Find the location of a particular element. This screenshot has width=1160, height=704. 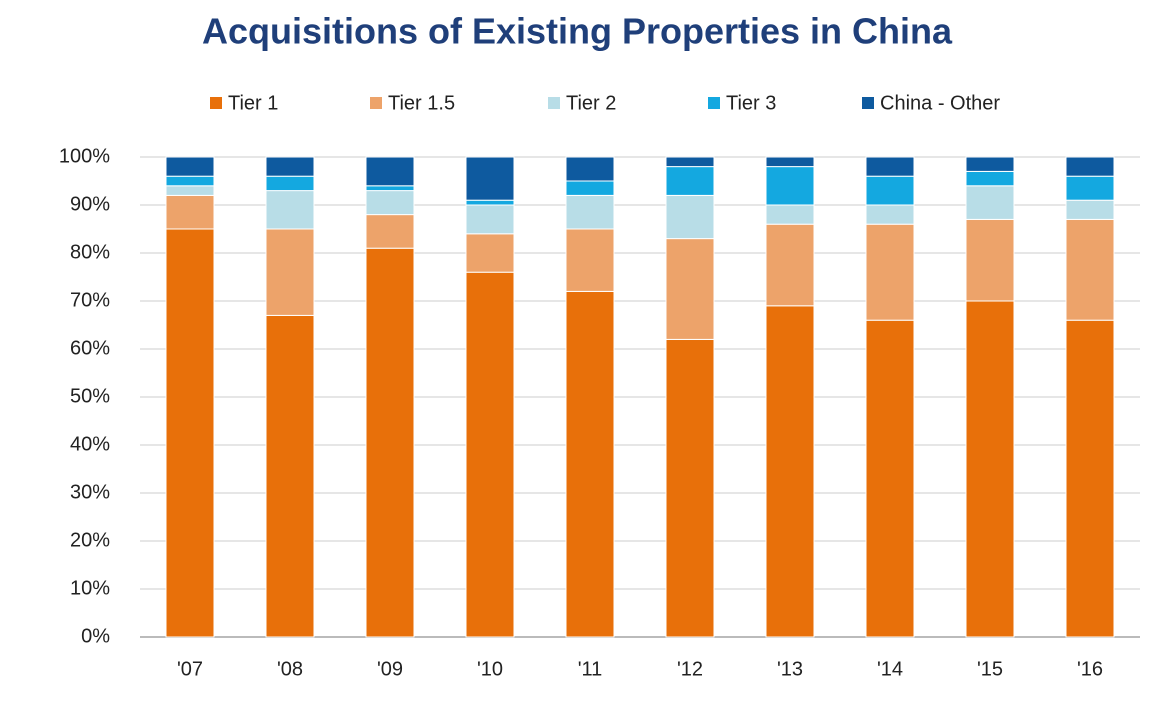

y-tick-label: 30% is located at coordinates (90, 492).